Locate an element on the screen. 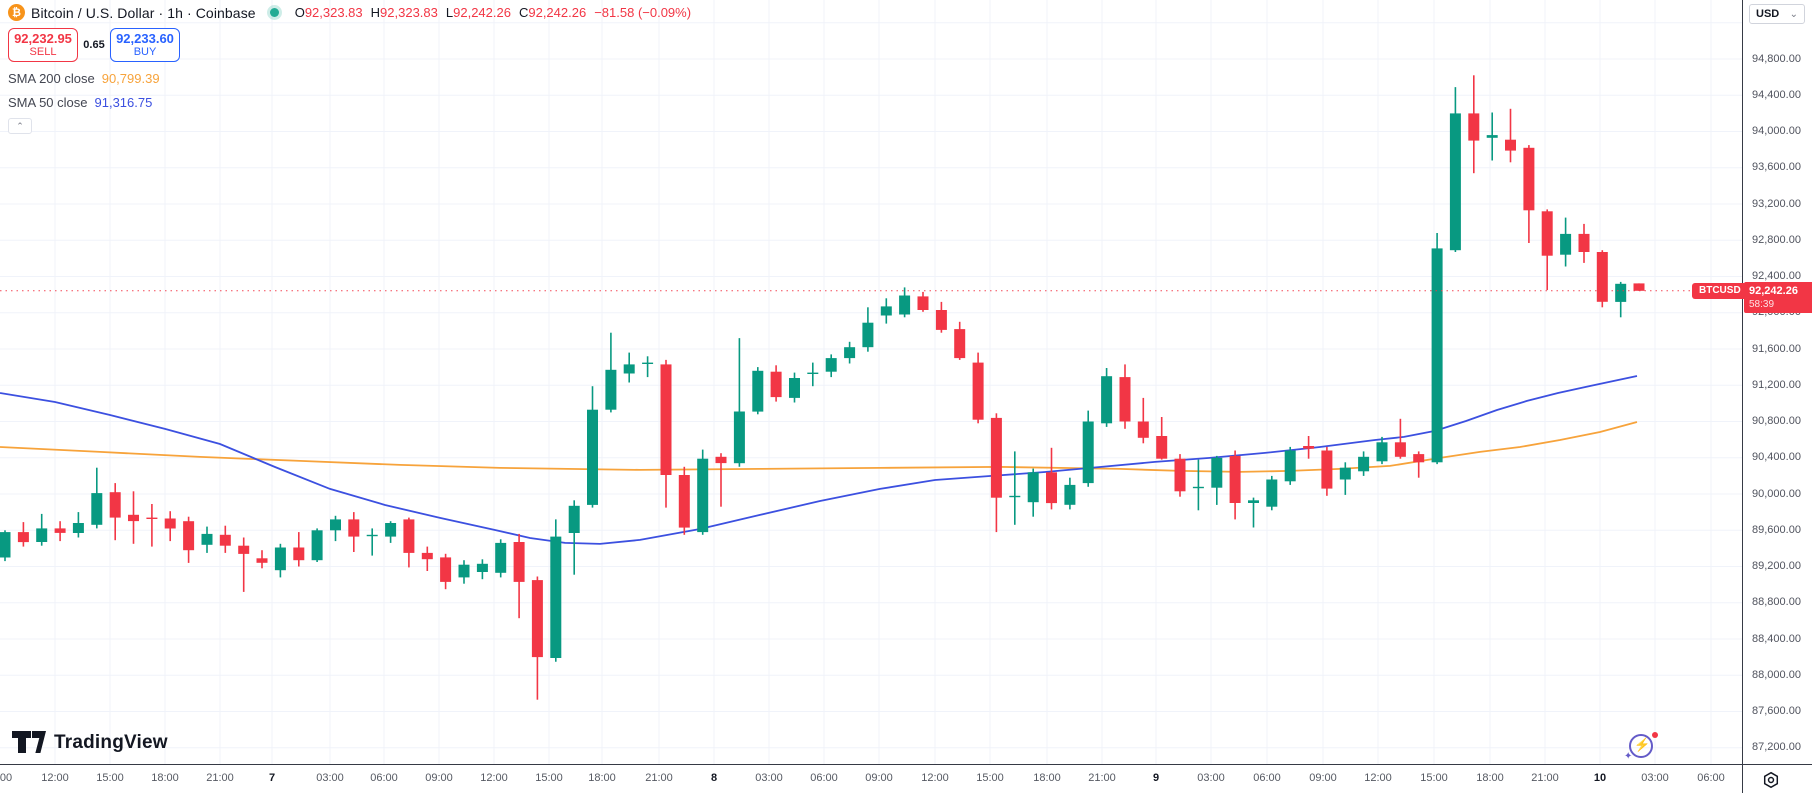  price-axis-label: 94,800.00 is located at coordinates (1776, 58).